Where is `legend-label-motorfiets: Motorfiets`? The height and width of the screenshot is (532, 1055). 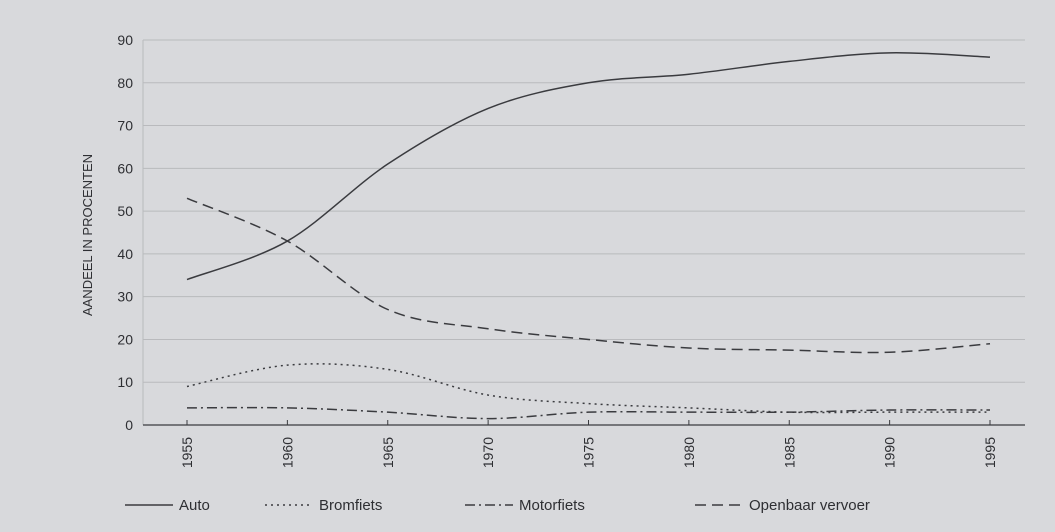 legend-label-motorfiets: Motorfiets is located at coordinates (552, 505).